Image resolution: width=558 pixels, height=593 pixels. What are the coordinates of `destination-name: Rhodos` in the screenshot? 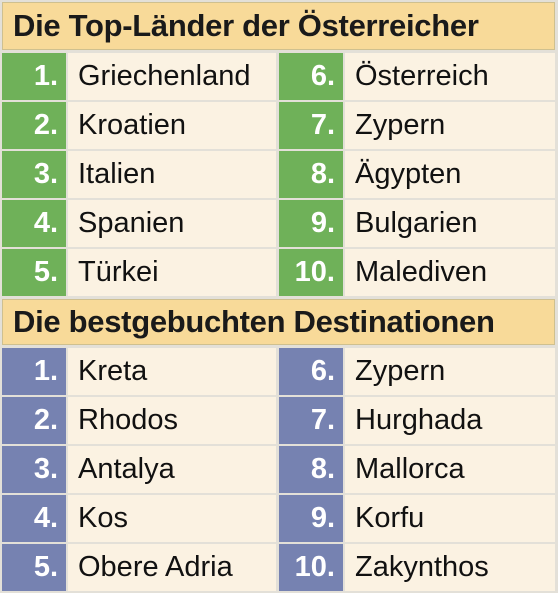 It's located at (172, 420).